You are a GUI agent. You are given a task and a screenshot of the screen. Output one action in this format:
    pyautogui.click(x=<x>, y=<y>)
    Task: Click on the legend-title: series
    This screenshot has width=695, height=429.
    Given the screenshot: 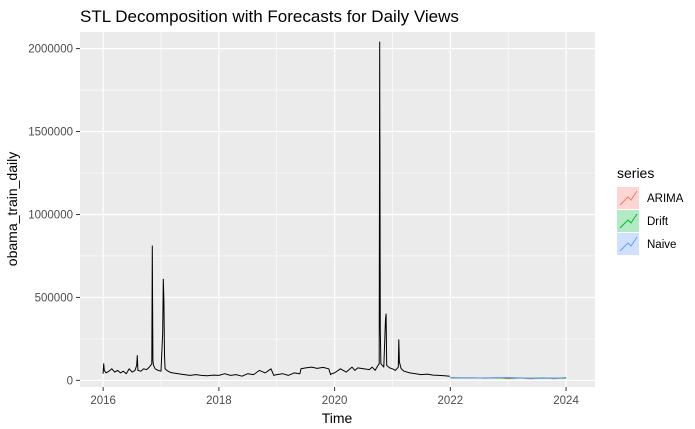 What is the action you would take?
    pyautogui.click(x=635, y=173)
    